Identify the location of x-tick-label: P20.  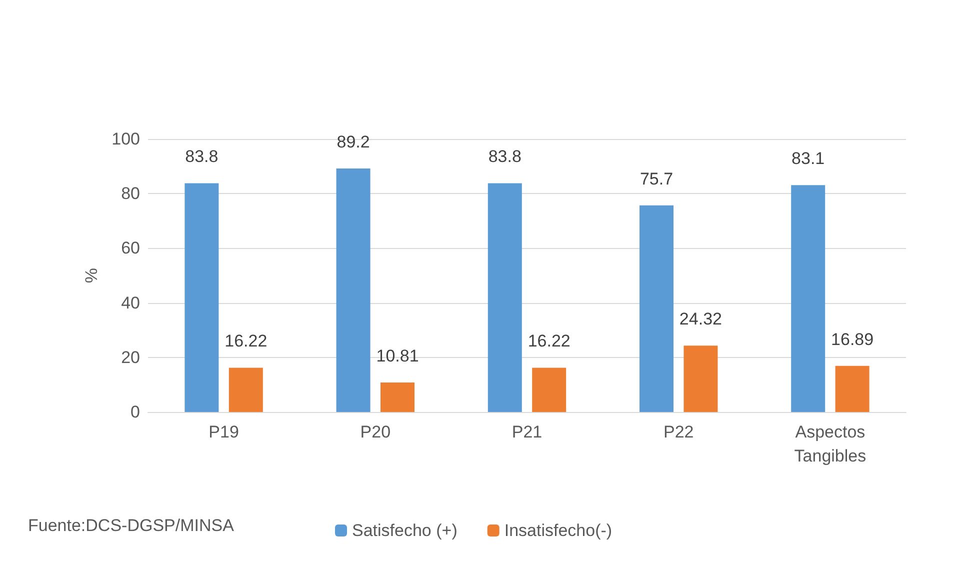
(375, 432).